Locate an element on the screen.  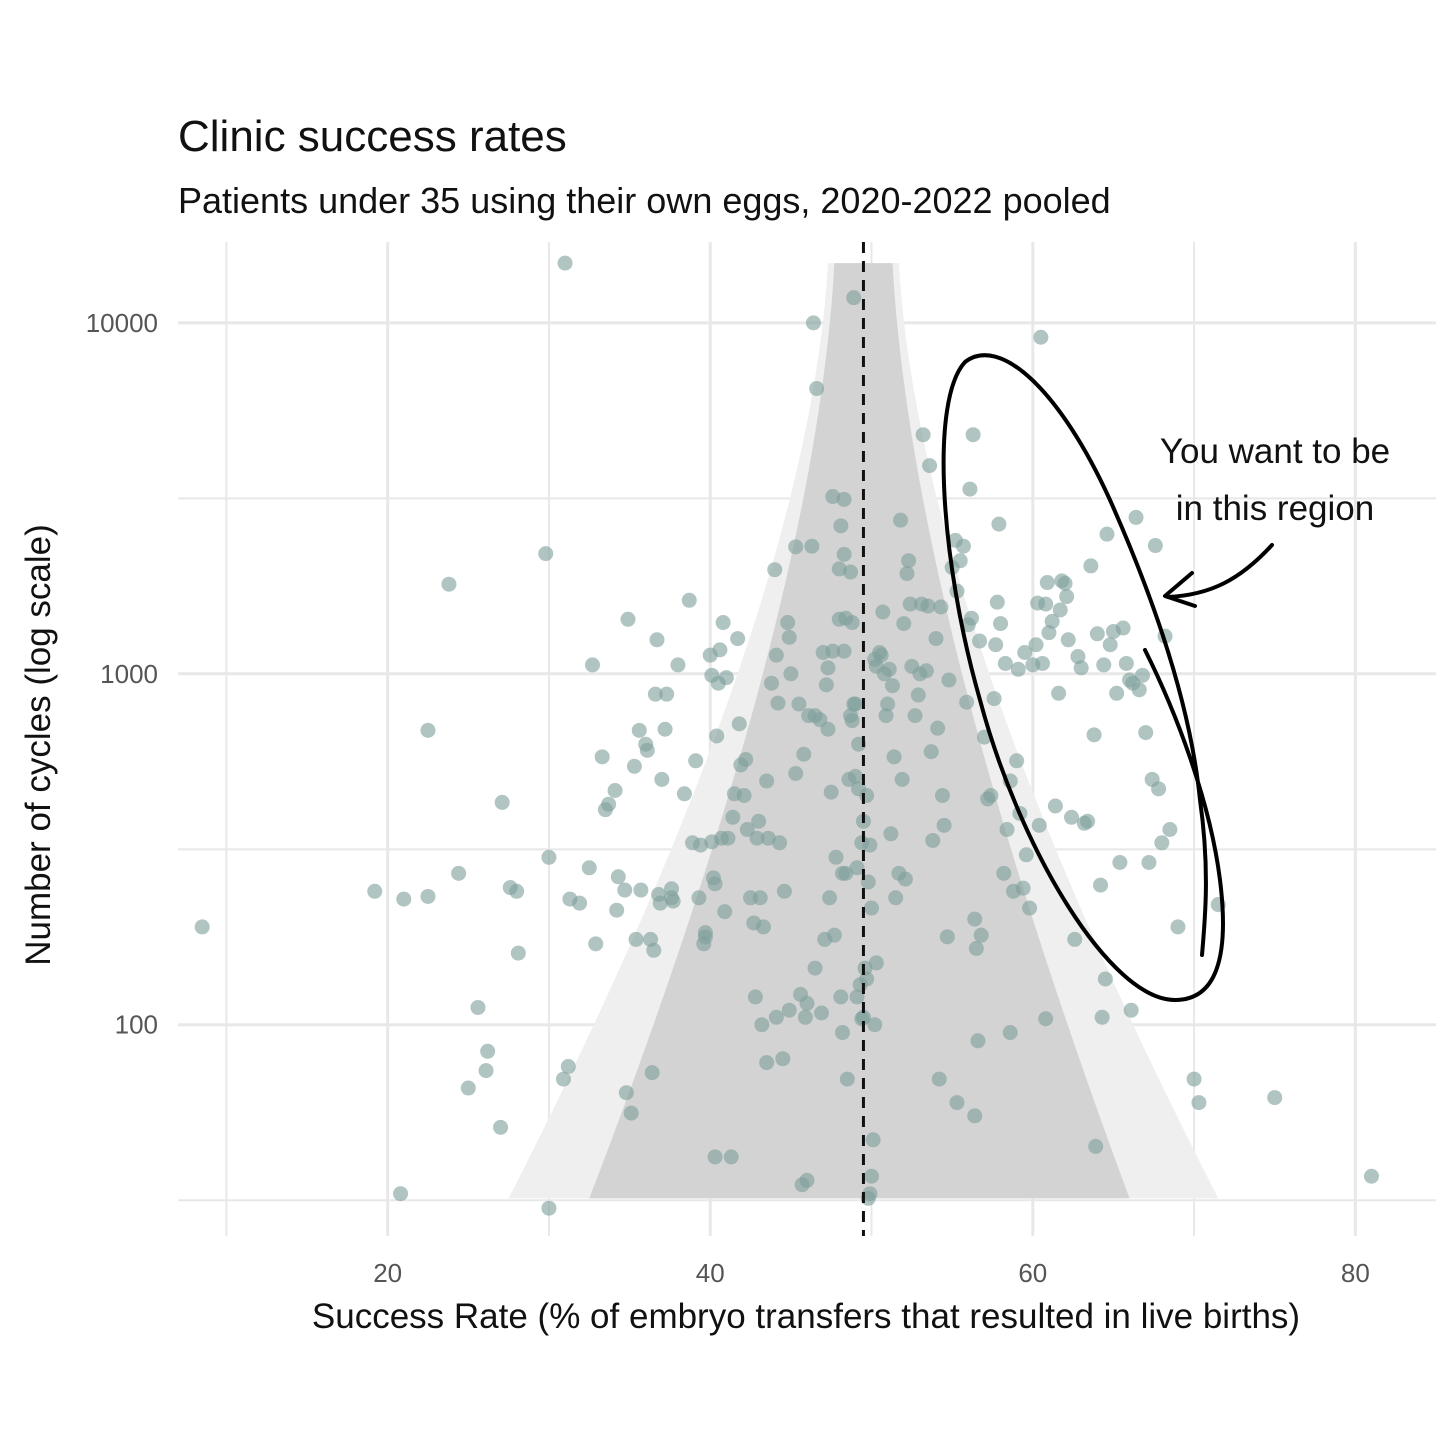
x-tick-label: 40 is located at coordinates (710, 1273).